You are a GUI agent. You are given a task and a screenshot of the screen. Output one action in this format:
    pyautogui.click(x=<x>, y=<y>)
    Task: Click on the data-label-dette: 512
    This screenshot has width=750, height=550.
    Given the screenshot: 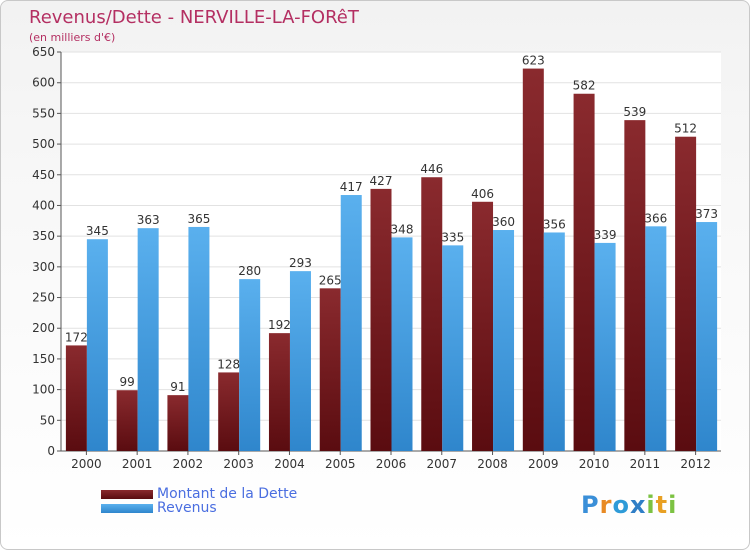 What is the action you would take?
    pyautogui.click(x=685, y=129)
    